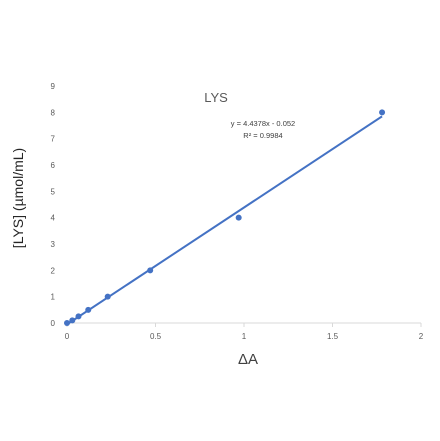  I want to click on y-tick-label: 1, so click(53, 297).